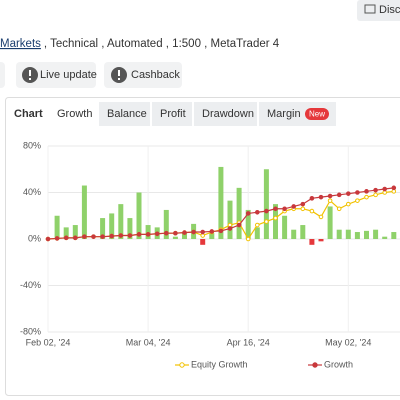  What do you see at coordinates (30, 285) in the screenshot?
I see `y-tick-label: -40%` at bounding box center [30, 285].